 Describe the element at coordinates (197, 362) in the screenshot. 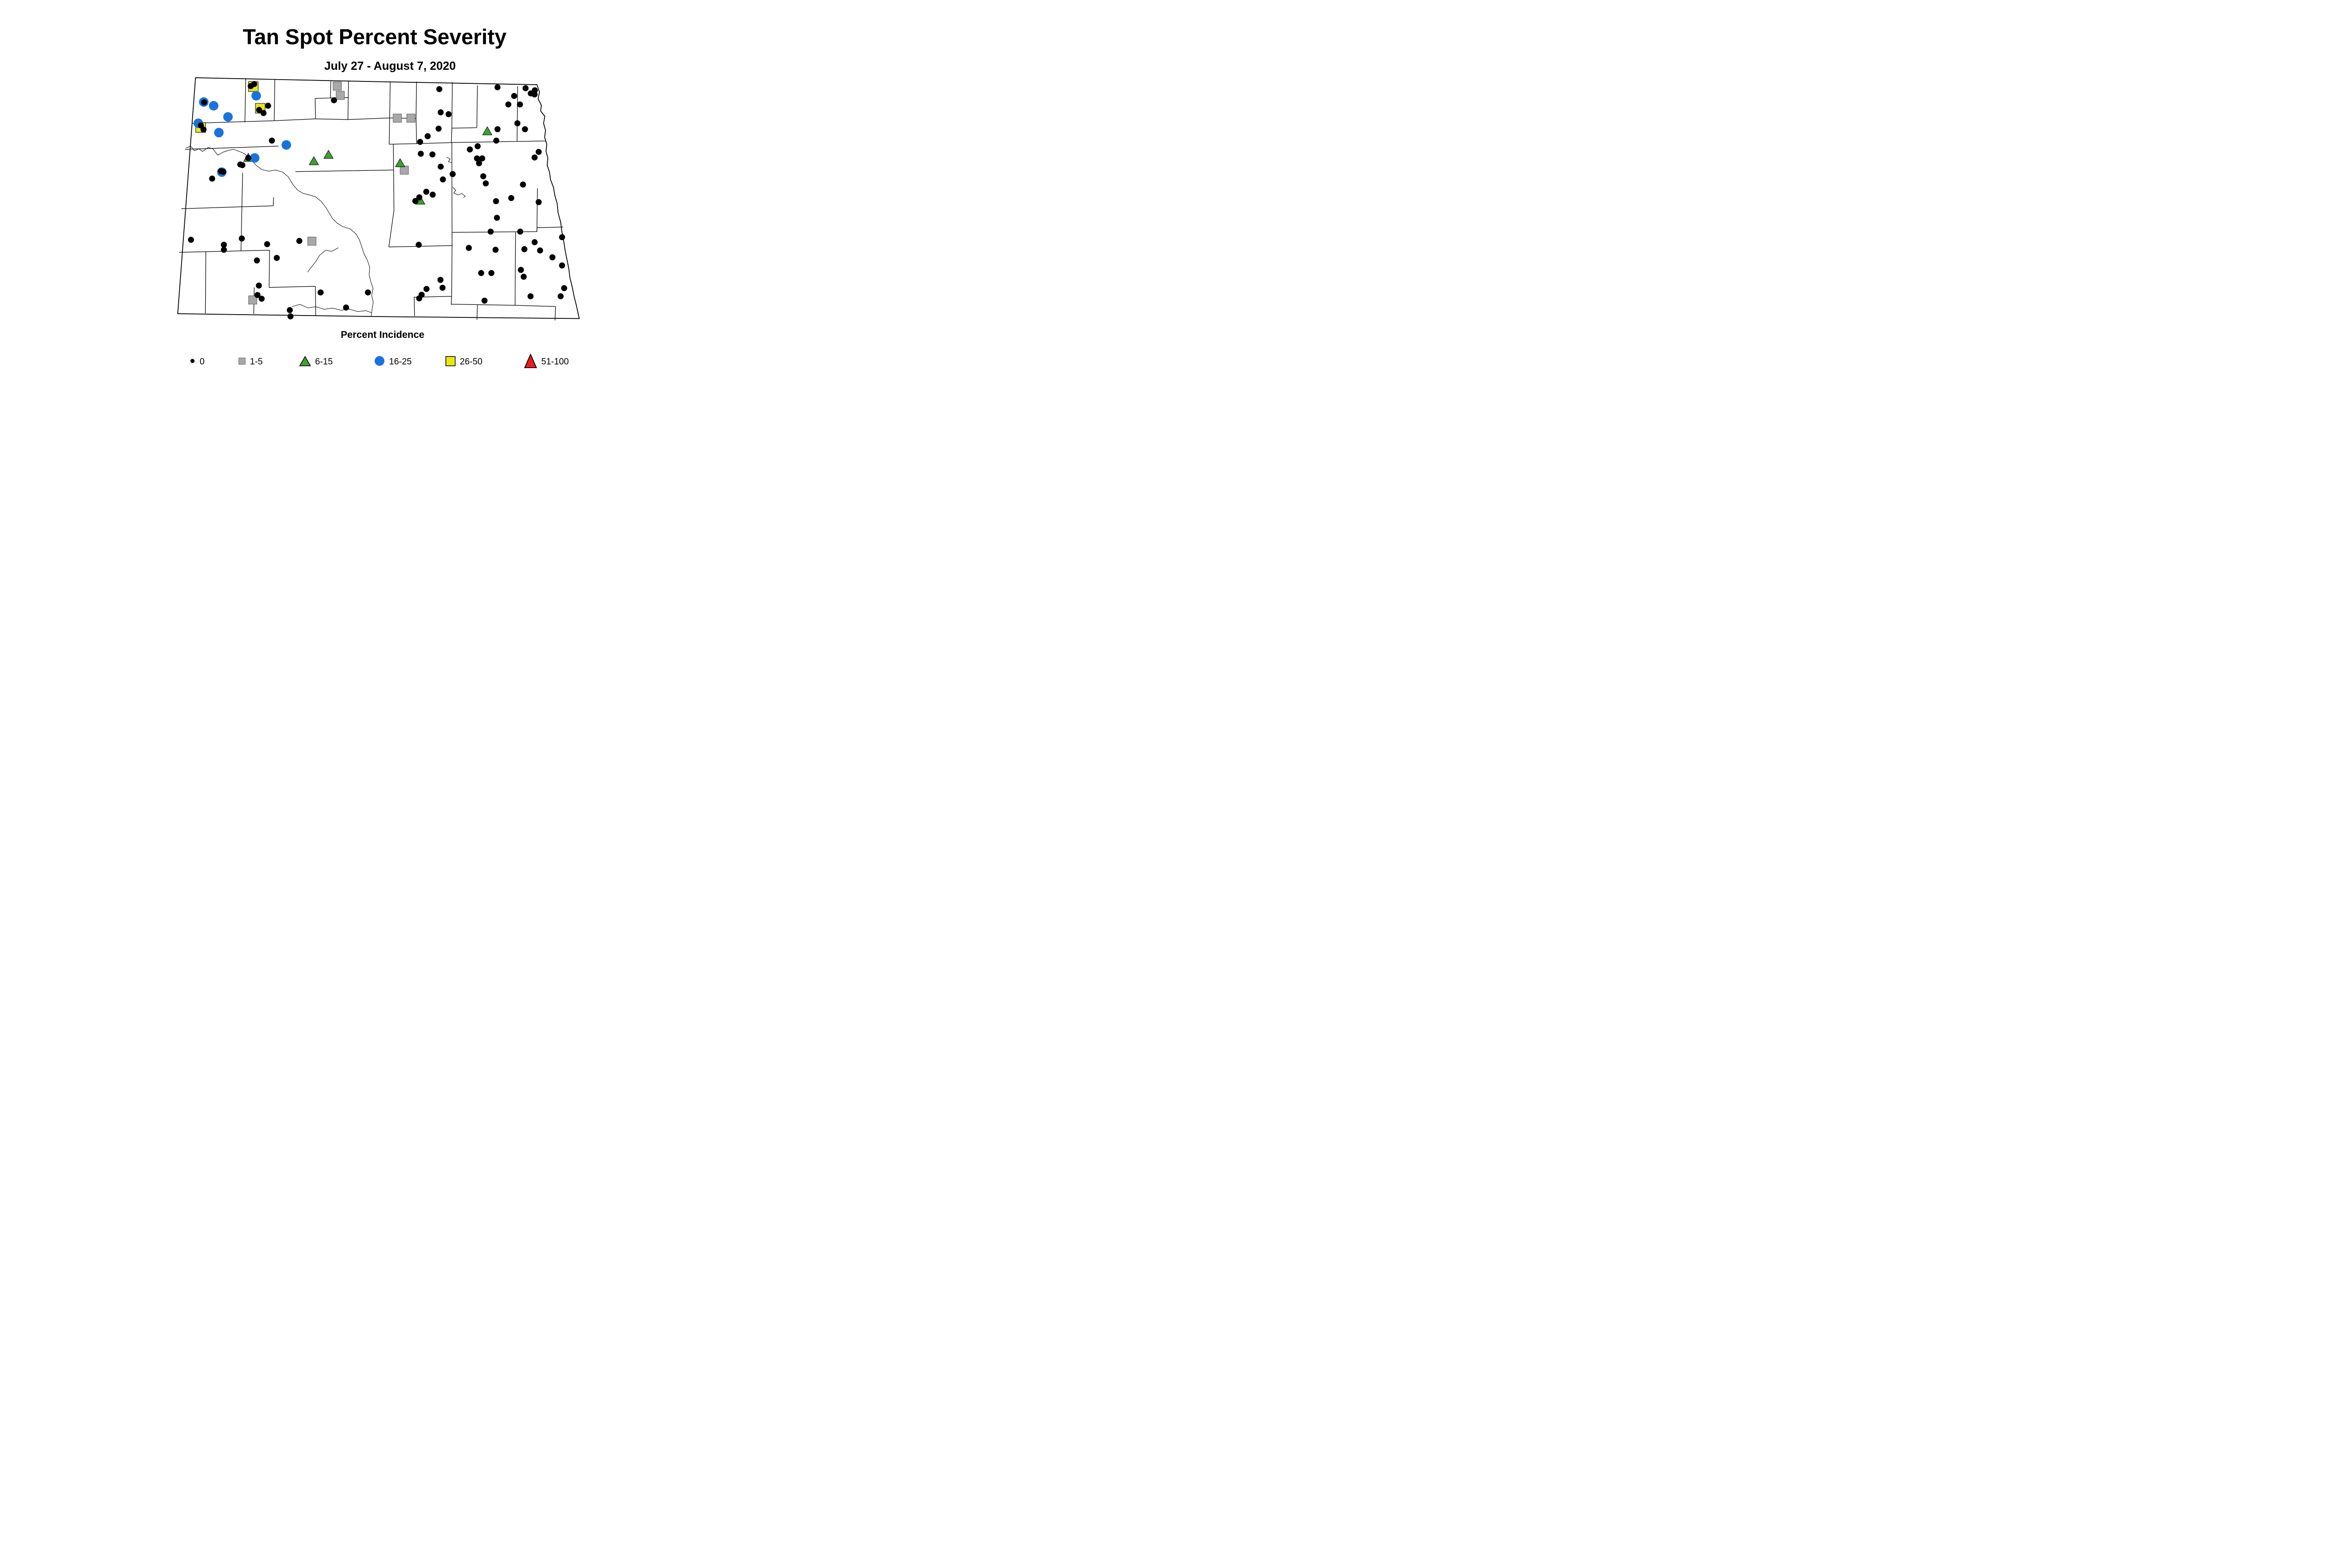

I see `legend-item-0: 0` at that location.